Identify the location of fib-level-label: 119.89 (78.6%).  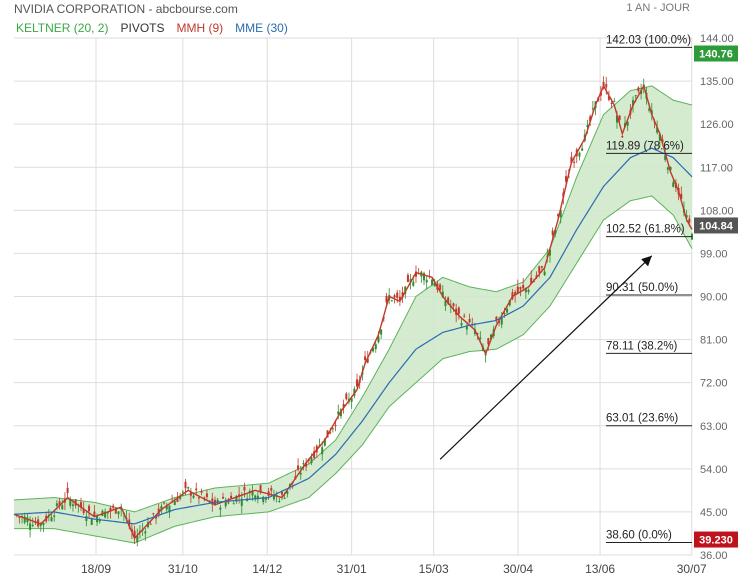
(645, 146).